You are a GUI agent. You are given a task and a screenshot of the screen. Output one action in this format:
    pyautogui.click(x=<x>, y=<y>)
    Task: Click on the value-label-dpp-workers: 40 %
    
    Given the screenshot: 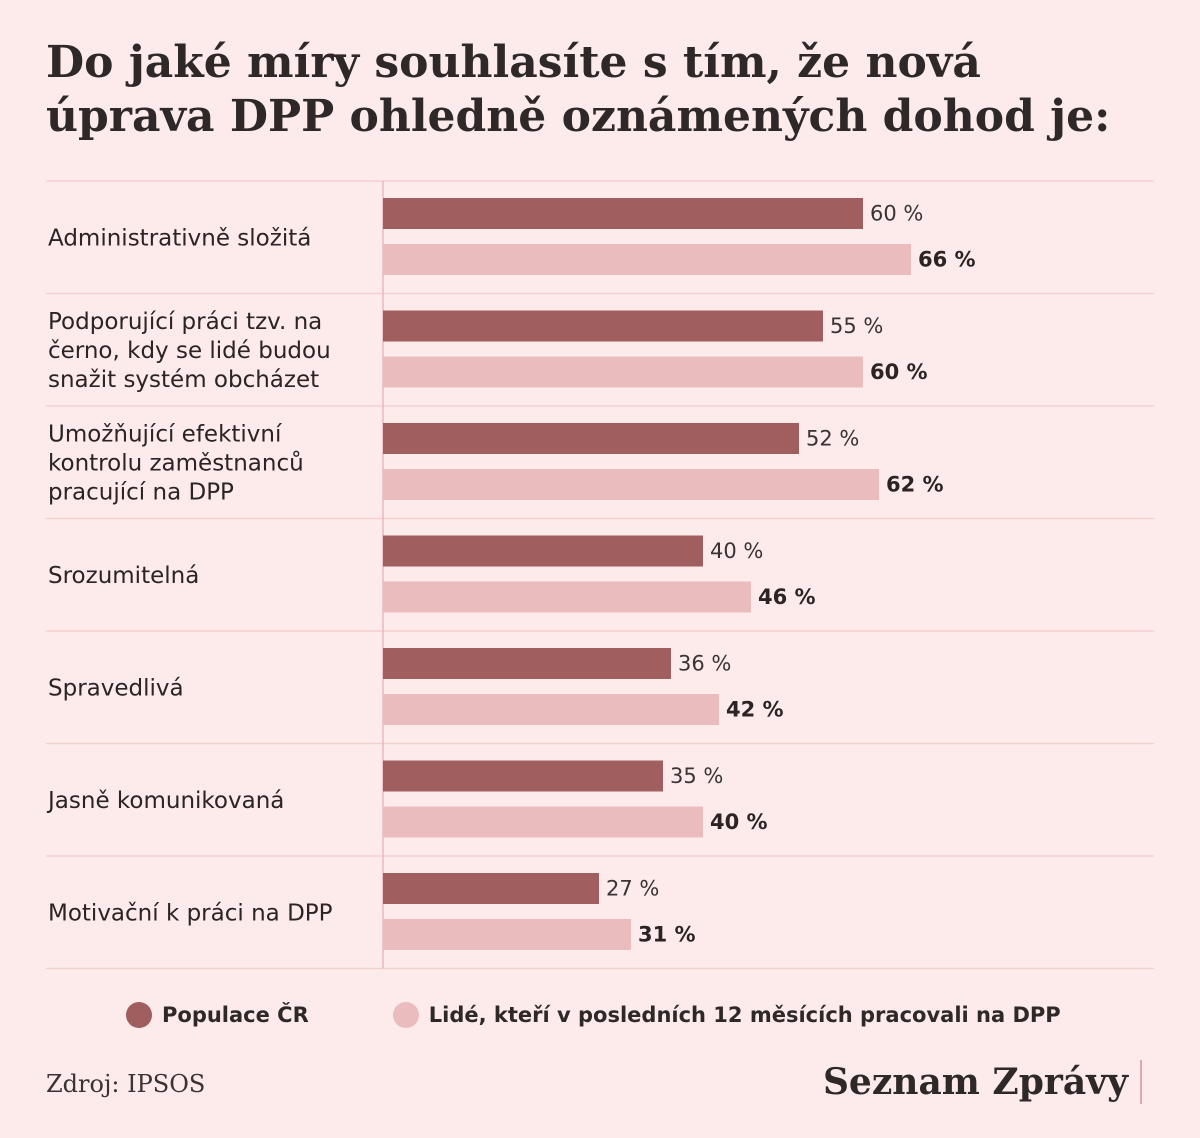 What is the action you would take?
    pyautogui.click(x=739, y=822)
    